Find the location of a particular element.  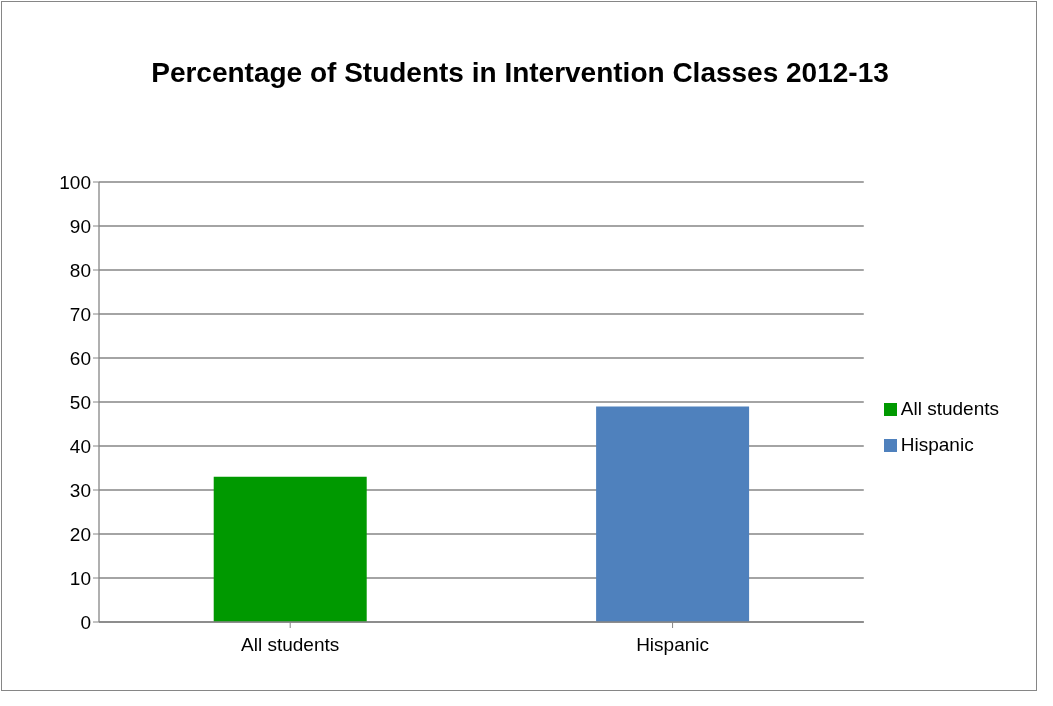

y-tick-label: 30 is located at coordinates (80, 490).